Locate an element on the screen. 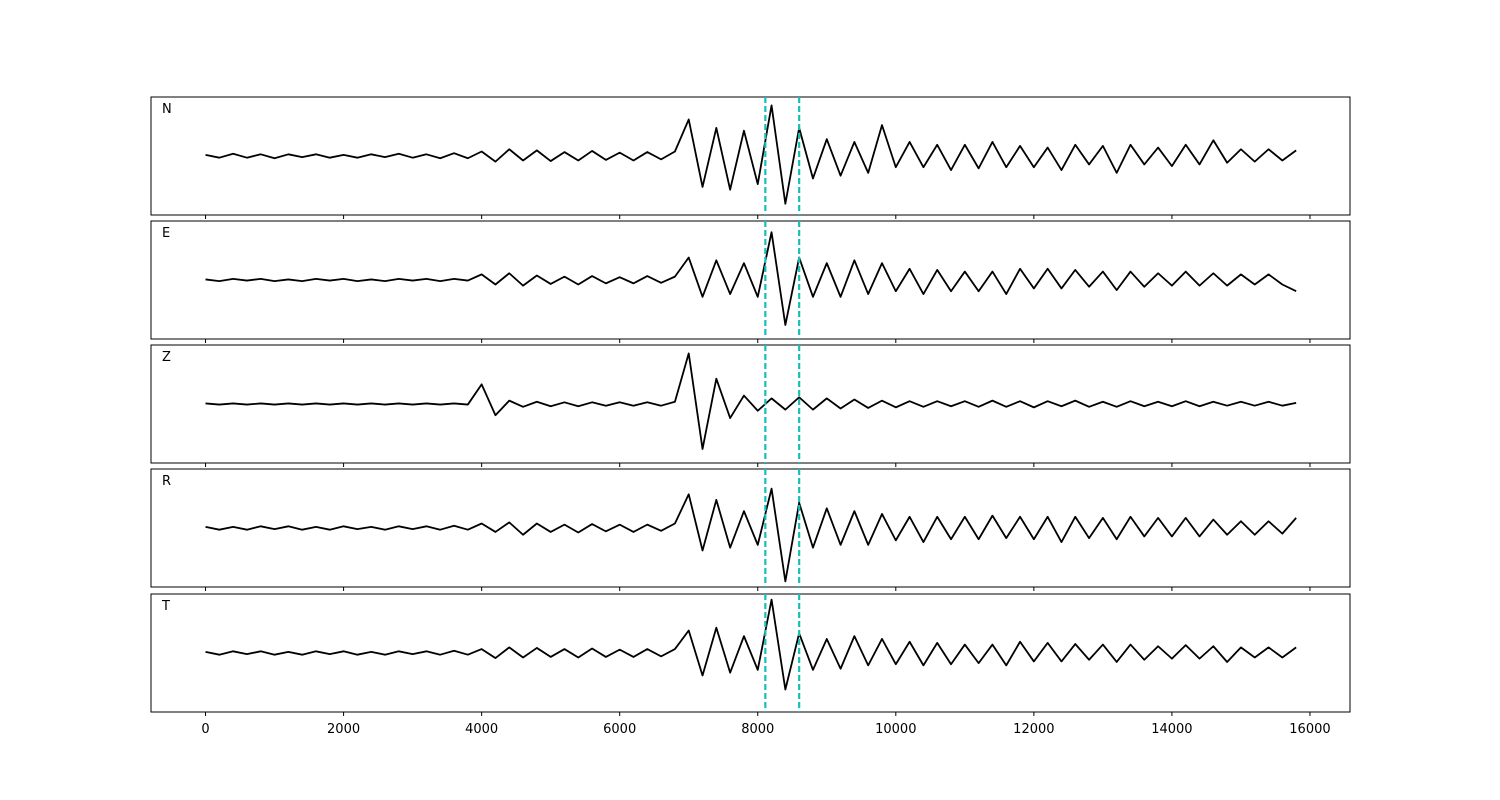  x-tick-label: 10000 is located at coordinates (895, 729).